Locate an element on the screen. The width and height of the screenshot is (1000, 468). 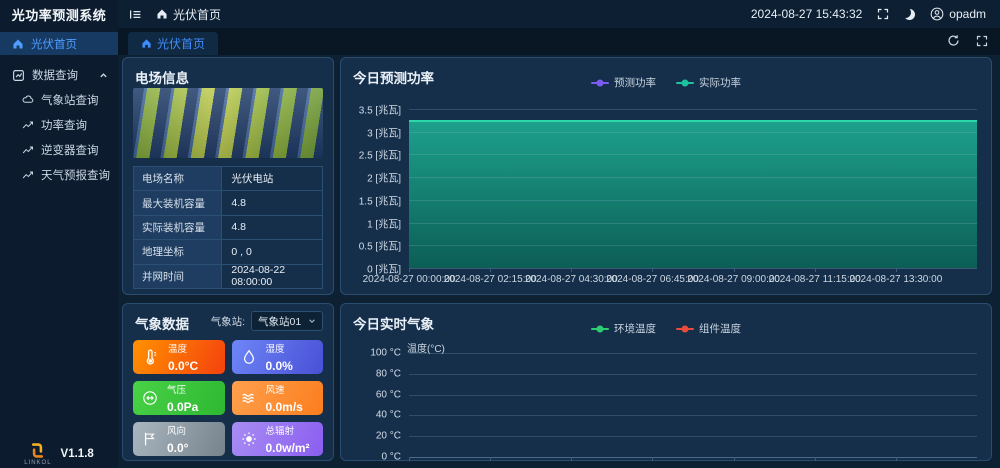
tile-label: 总辐射 is located at coordinates (280, 431).